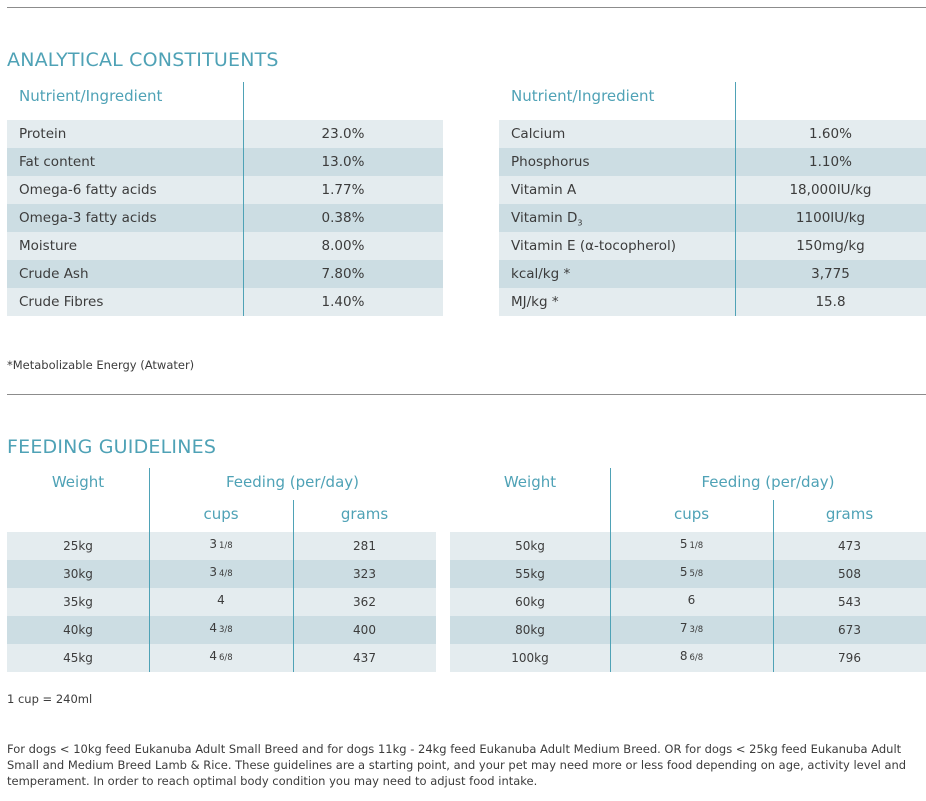 This screenshot has width=926, height=801. Describe the element at coordinates (221, 658) in the screenshot. I see `table-row: 45kg 4 6/8 437` at that location.